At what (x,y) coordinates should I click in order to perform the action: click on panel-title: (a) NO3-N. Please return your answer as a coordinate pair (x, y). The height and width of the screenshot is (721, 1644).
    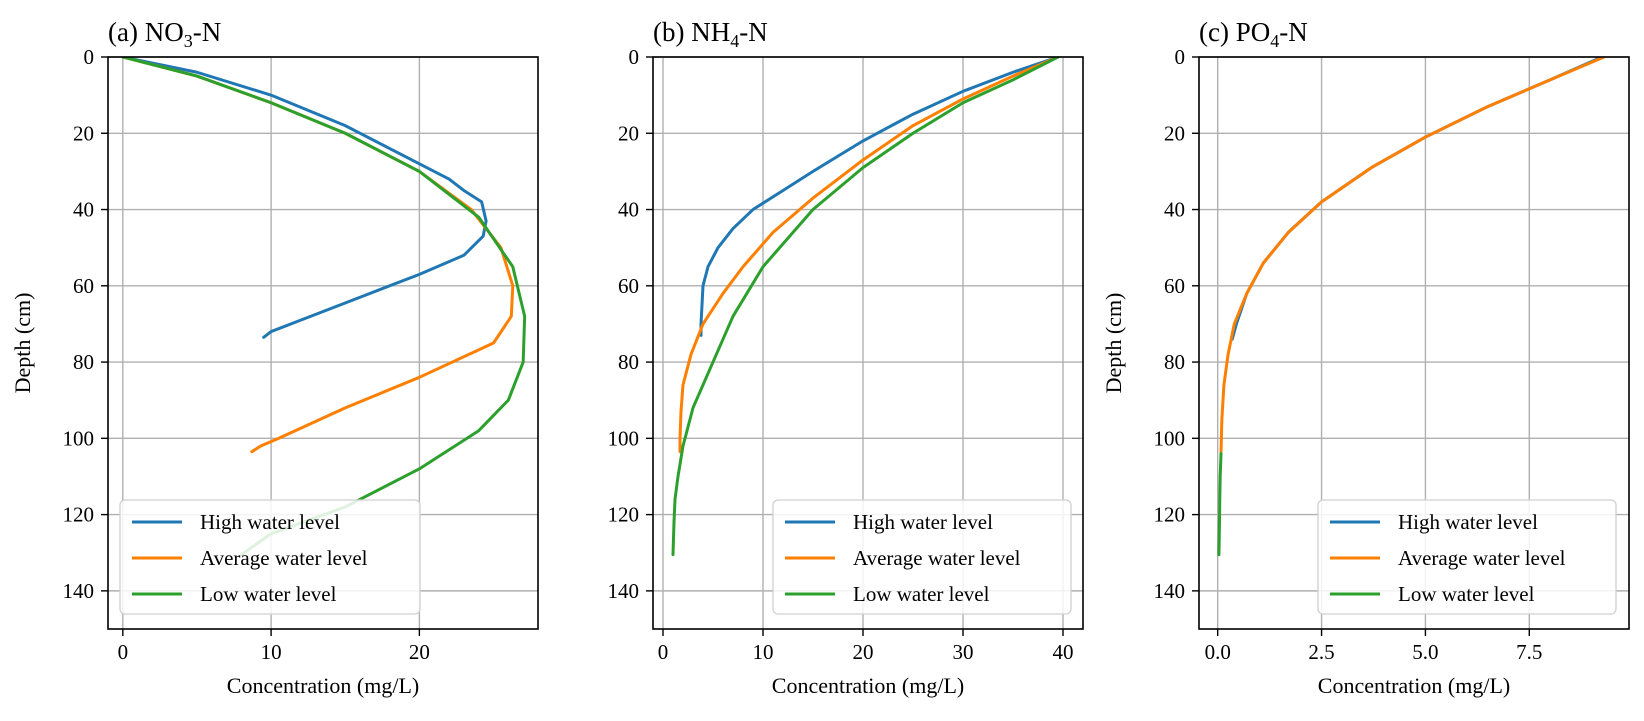
    Looking at the image, I should click on (164, 34).